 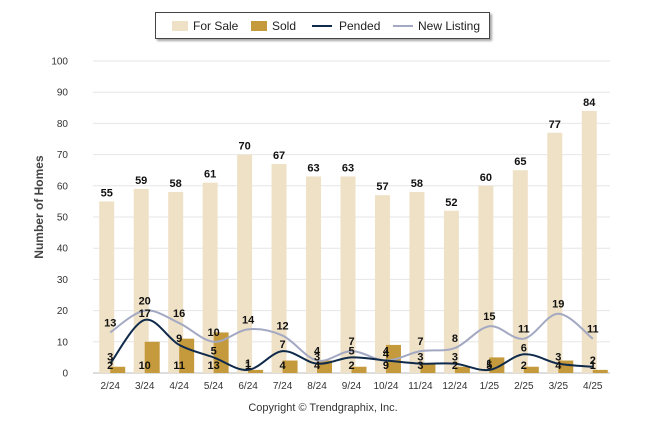 I want to click on y-tick-label: 90, so click(x=63, y=93).